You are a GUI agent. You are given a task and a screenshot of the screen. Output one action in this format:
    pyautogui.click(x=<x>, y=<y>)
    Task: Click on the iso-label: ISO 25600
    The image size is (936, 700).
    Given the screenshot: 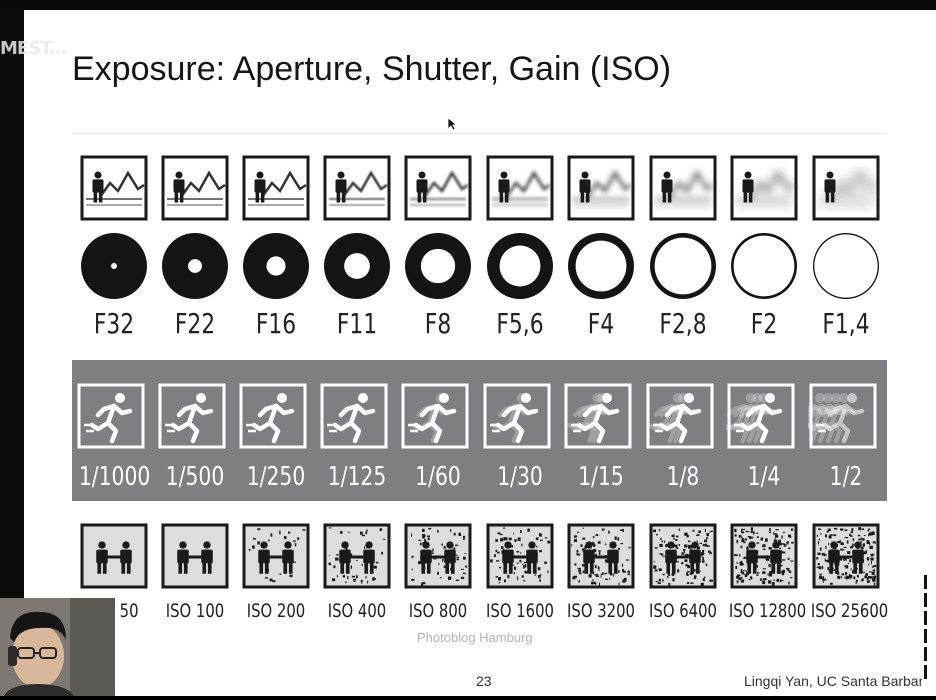 What is the action you would take?
    pyautogui.click(x=849, y=611)
    